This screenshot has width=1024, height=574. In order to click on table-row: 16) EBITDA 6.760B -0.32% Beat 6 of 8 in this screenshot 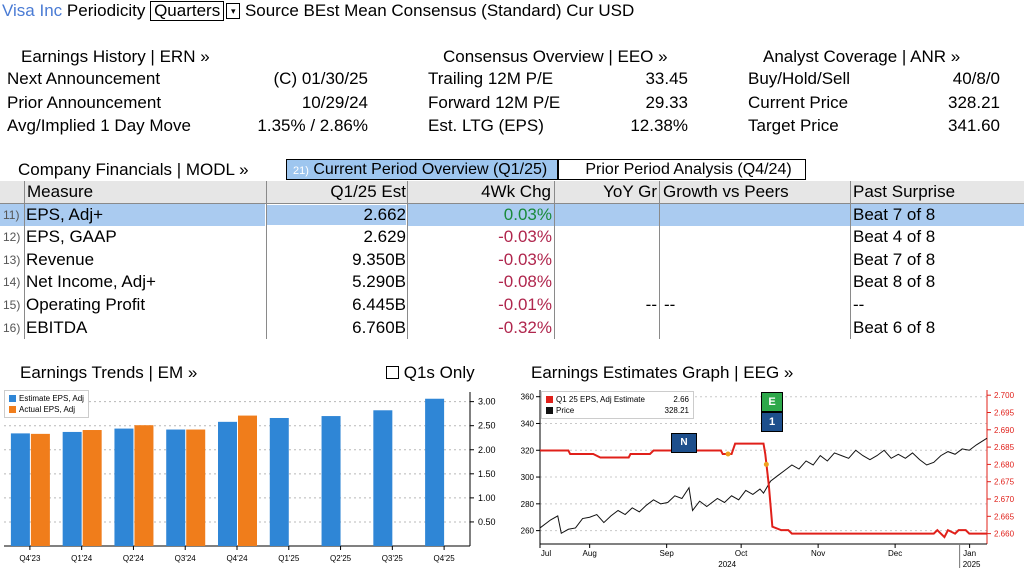, I will do `click(512, 328)`.